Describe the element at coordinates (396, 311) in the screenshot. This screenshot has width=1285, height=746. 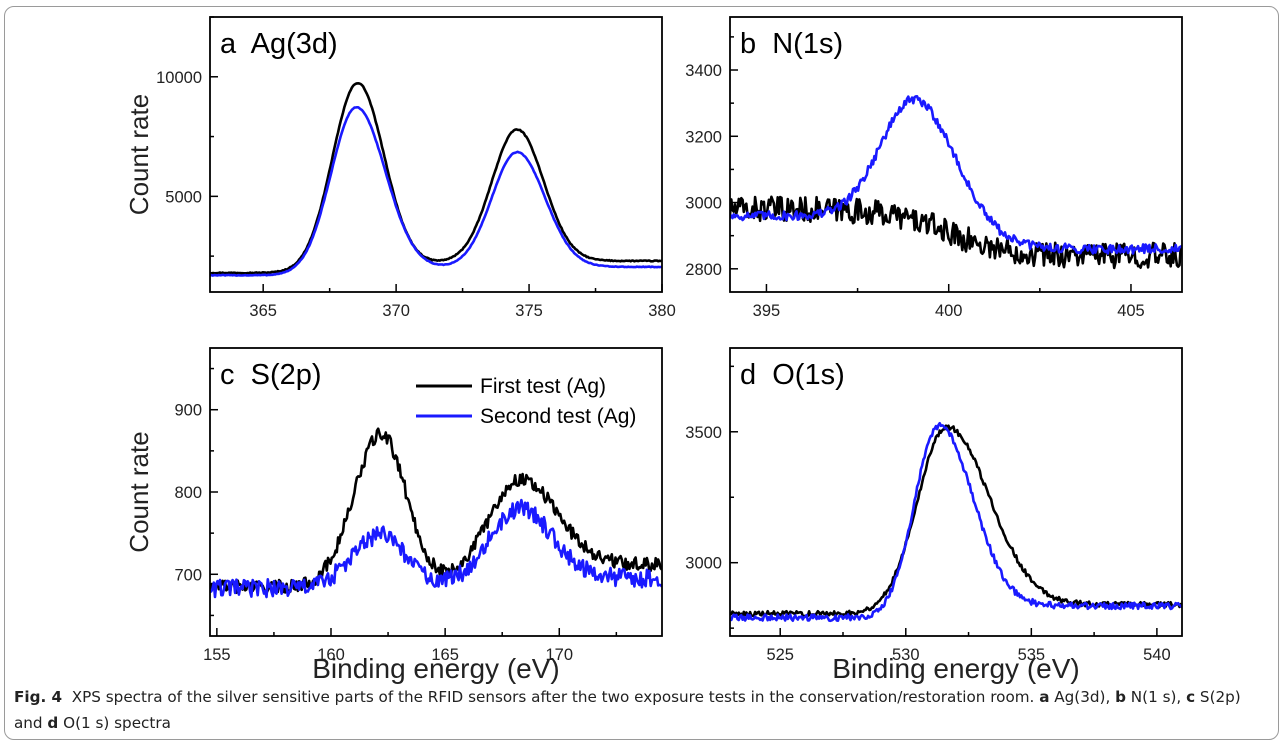
I see `x-tick-label-a: 370` at that location.